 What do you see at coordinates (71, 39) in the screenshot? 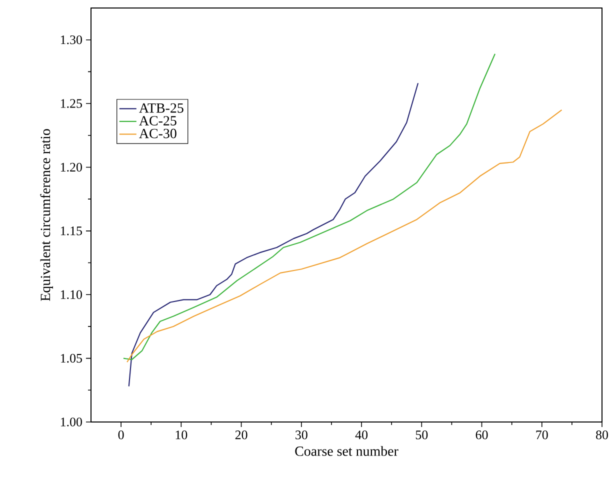
I see `y-tick-label: 1.30` at bounding box center [71, 39].